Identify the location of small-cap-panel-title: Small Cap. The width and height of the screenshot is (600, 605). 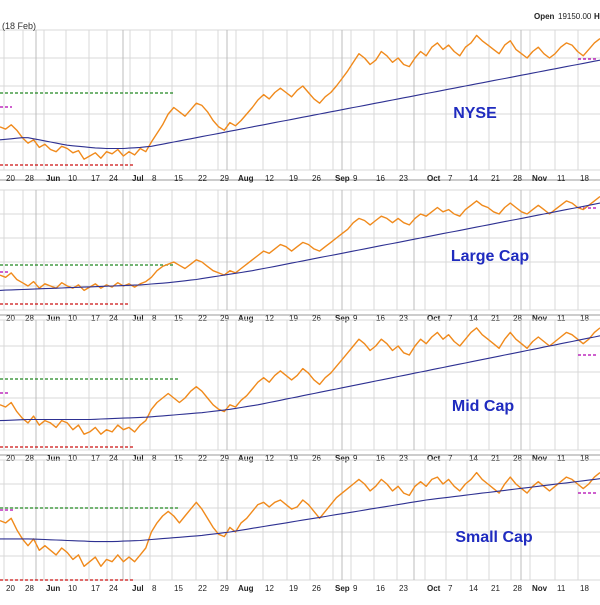
(494, 537).